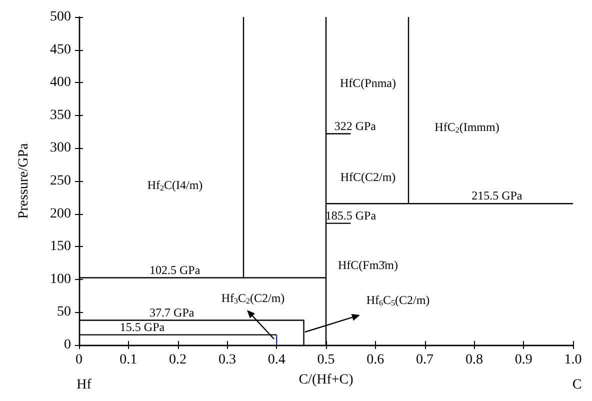  What do you see at coordinates (24, 180) in the screenshot?
I see `y-axis-title: Pressure/GPa` at bounding box center [24, 180].